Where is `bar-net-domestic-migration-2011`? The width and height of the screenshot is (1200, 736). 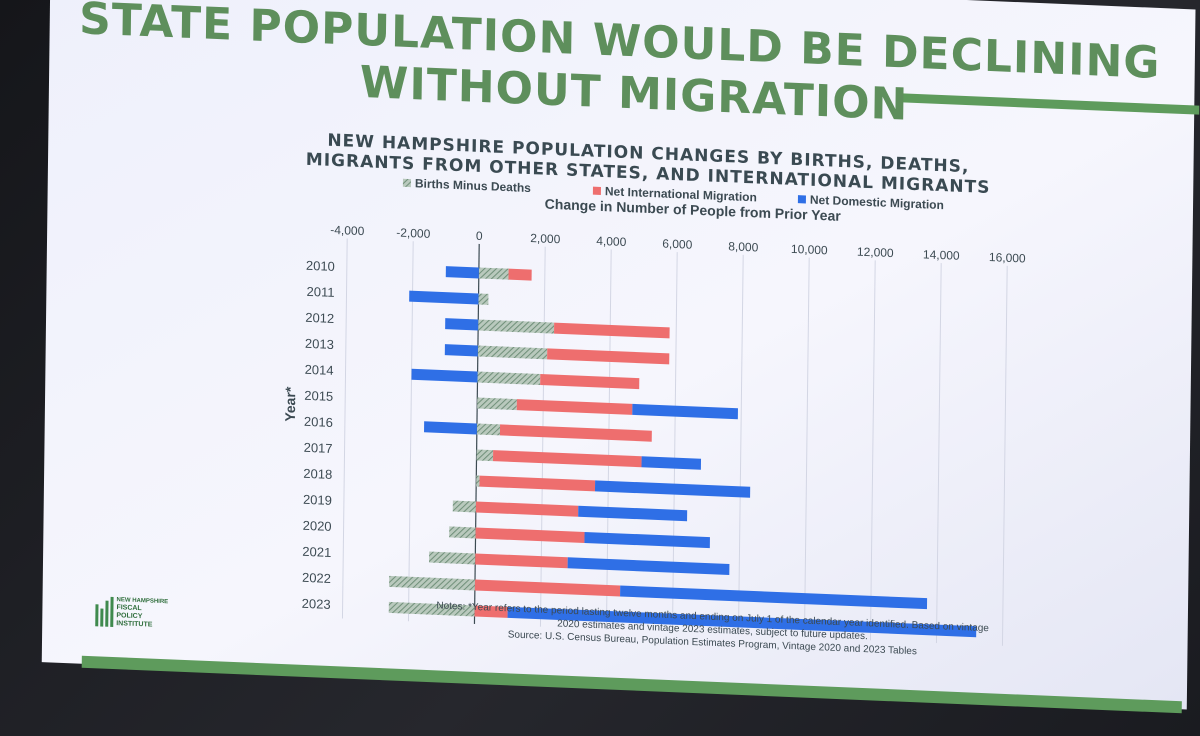
bar-net-domestic-migration-2011 is located at coordinates (444, 297).